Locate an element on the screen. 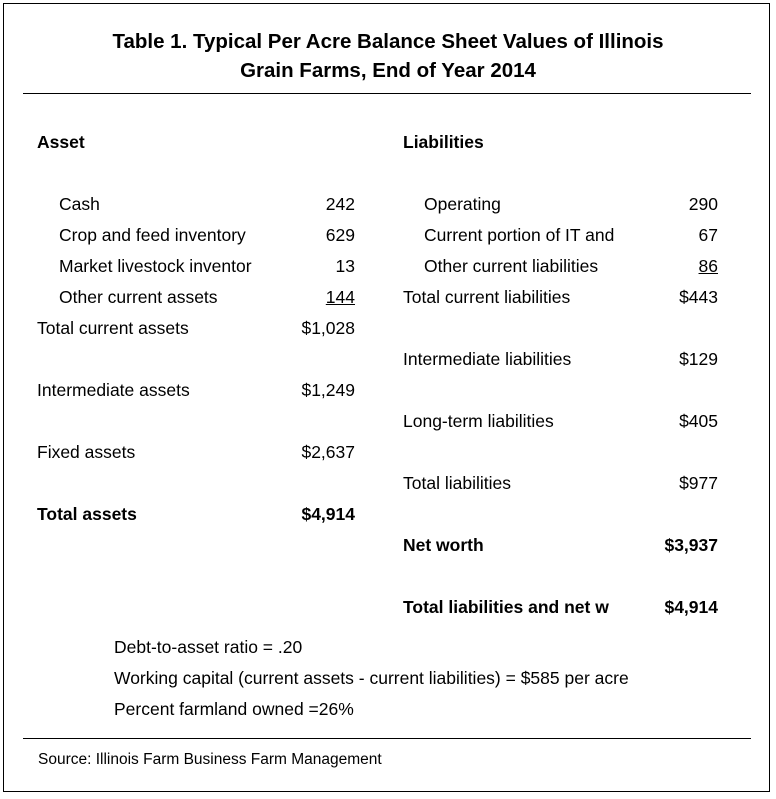  liability-label-total: Total liabilities is located at coordinates (457, 483).